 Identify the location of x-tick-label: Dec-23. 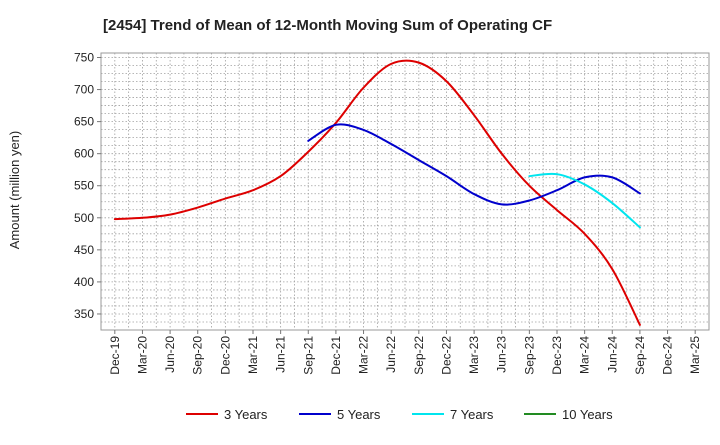
(557, 355).